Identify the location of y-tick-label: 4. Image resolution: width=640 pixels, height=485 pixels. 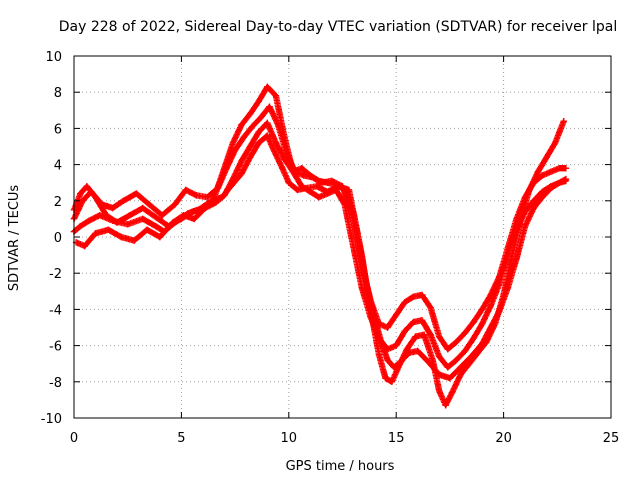
(58, 166).